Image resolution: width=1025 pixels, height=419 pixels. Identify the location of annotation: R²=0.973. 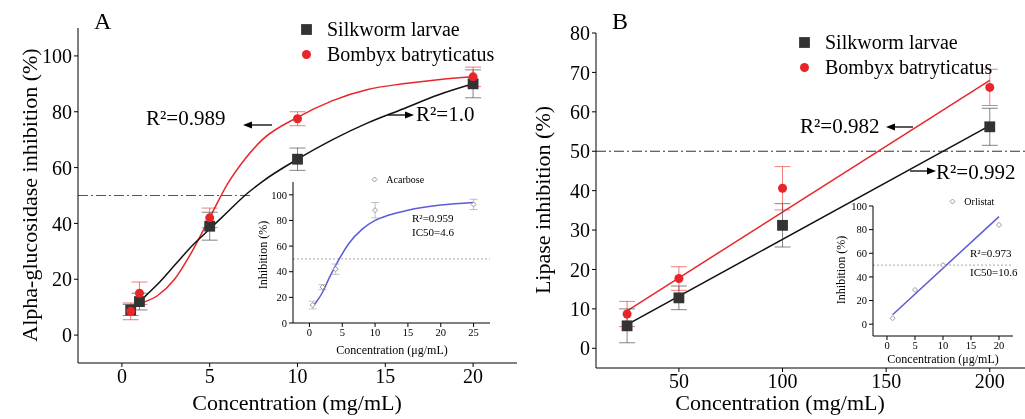
(991, 253).